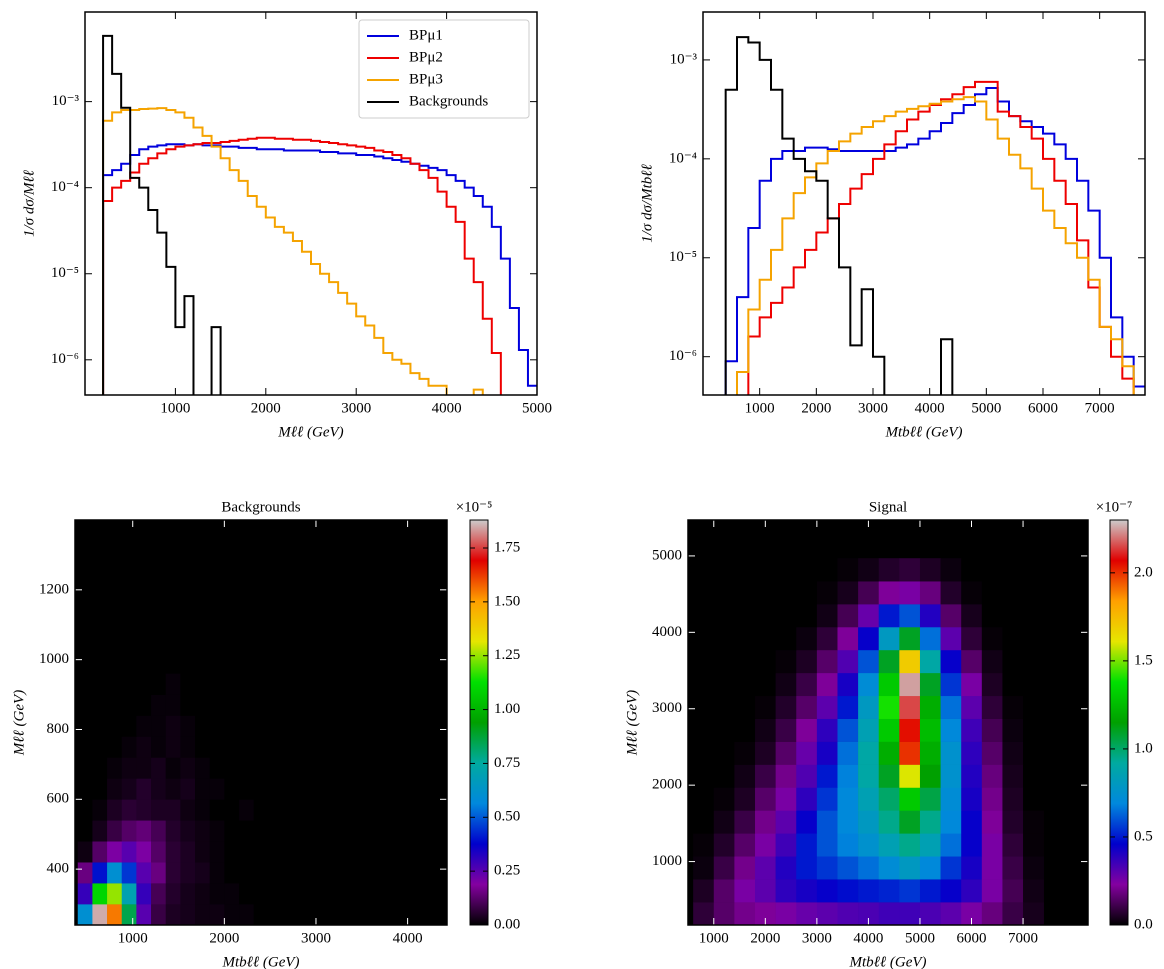 The width and height of the screenshot is (1164, 969). I want to click on y-tick-label: 1000, so click(667, 861).